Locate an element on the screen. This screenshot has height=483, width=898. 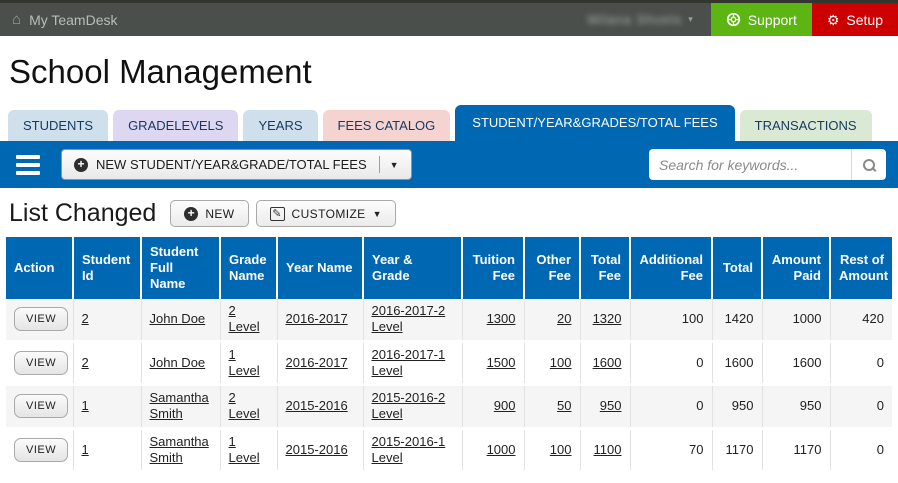
cell-total_fee: 1100 is located at coordinates (605, 450).